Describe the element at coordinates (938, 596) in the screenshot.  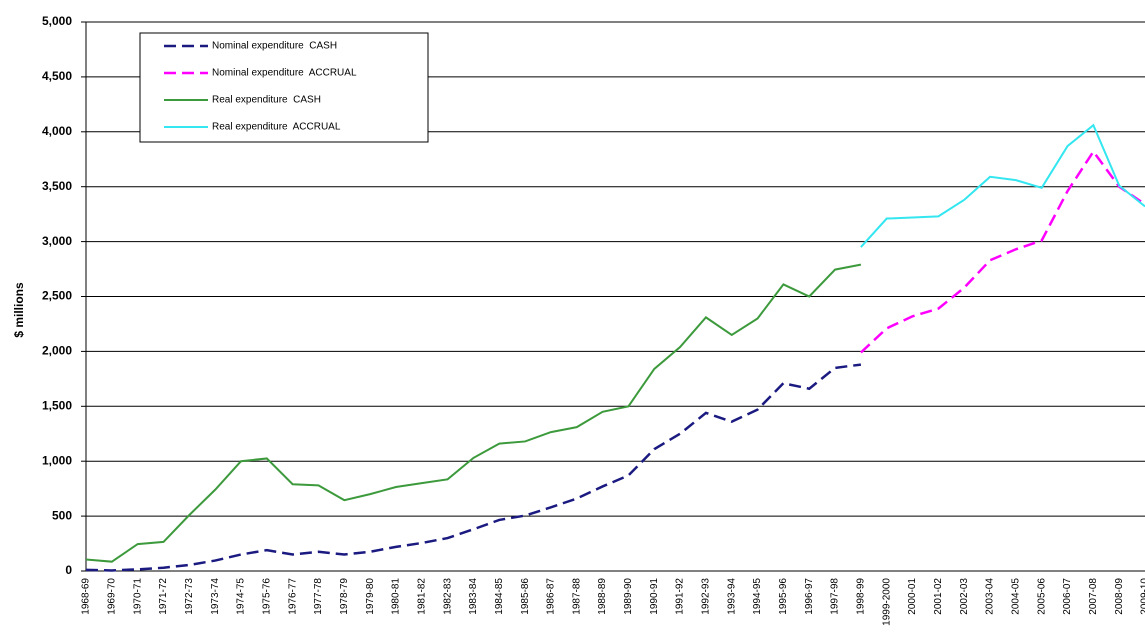
I see `x-tick-label: 2001-02` at that location.